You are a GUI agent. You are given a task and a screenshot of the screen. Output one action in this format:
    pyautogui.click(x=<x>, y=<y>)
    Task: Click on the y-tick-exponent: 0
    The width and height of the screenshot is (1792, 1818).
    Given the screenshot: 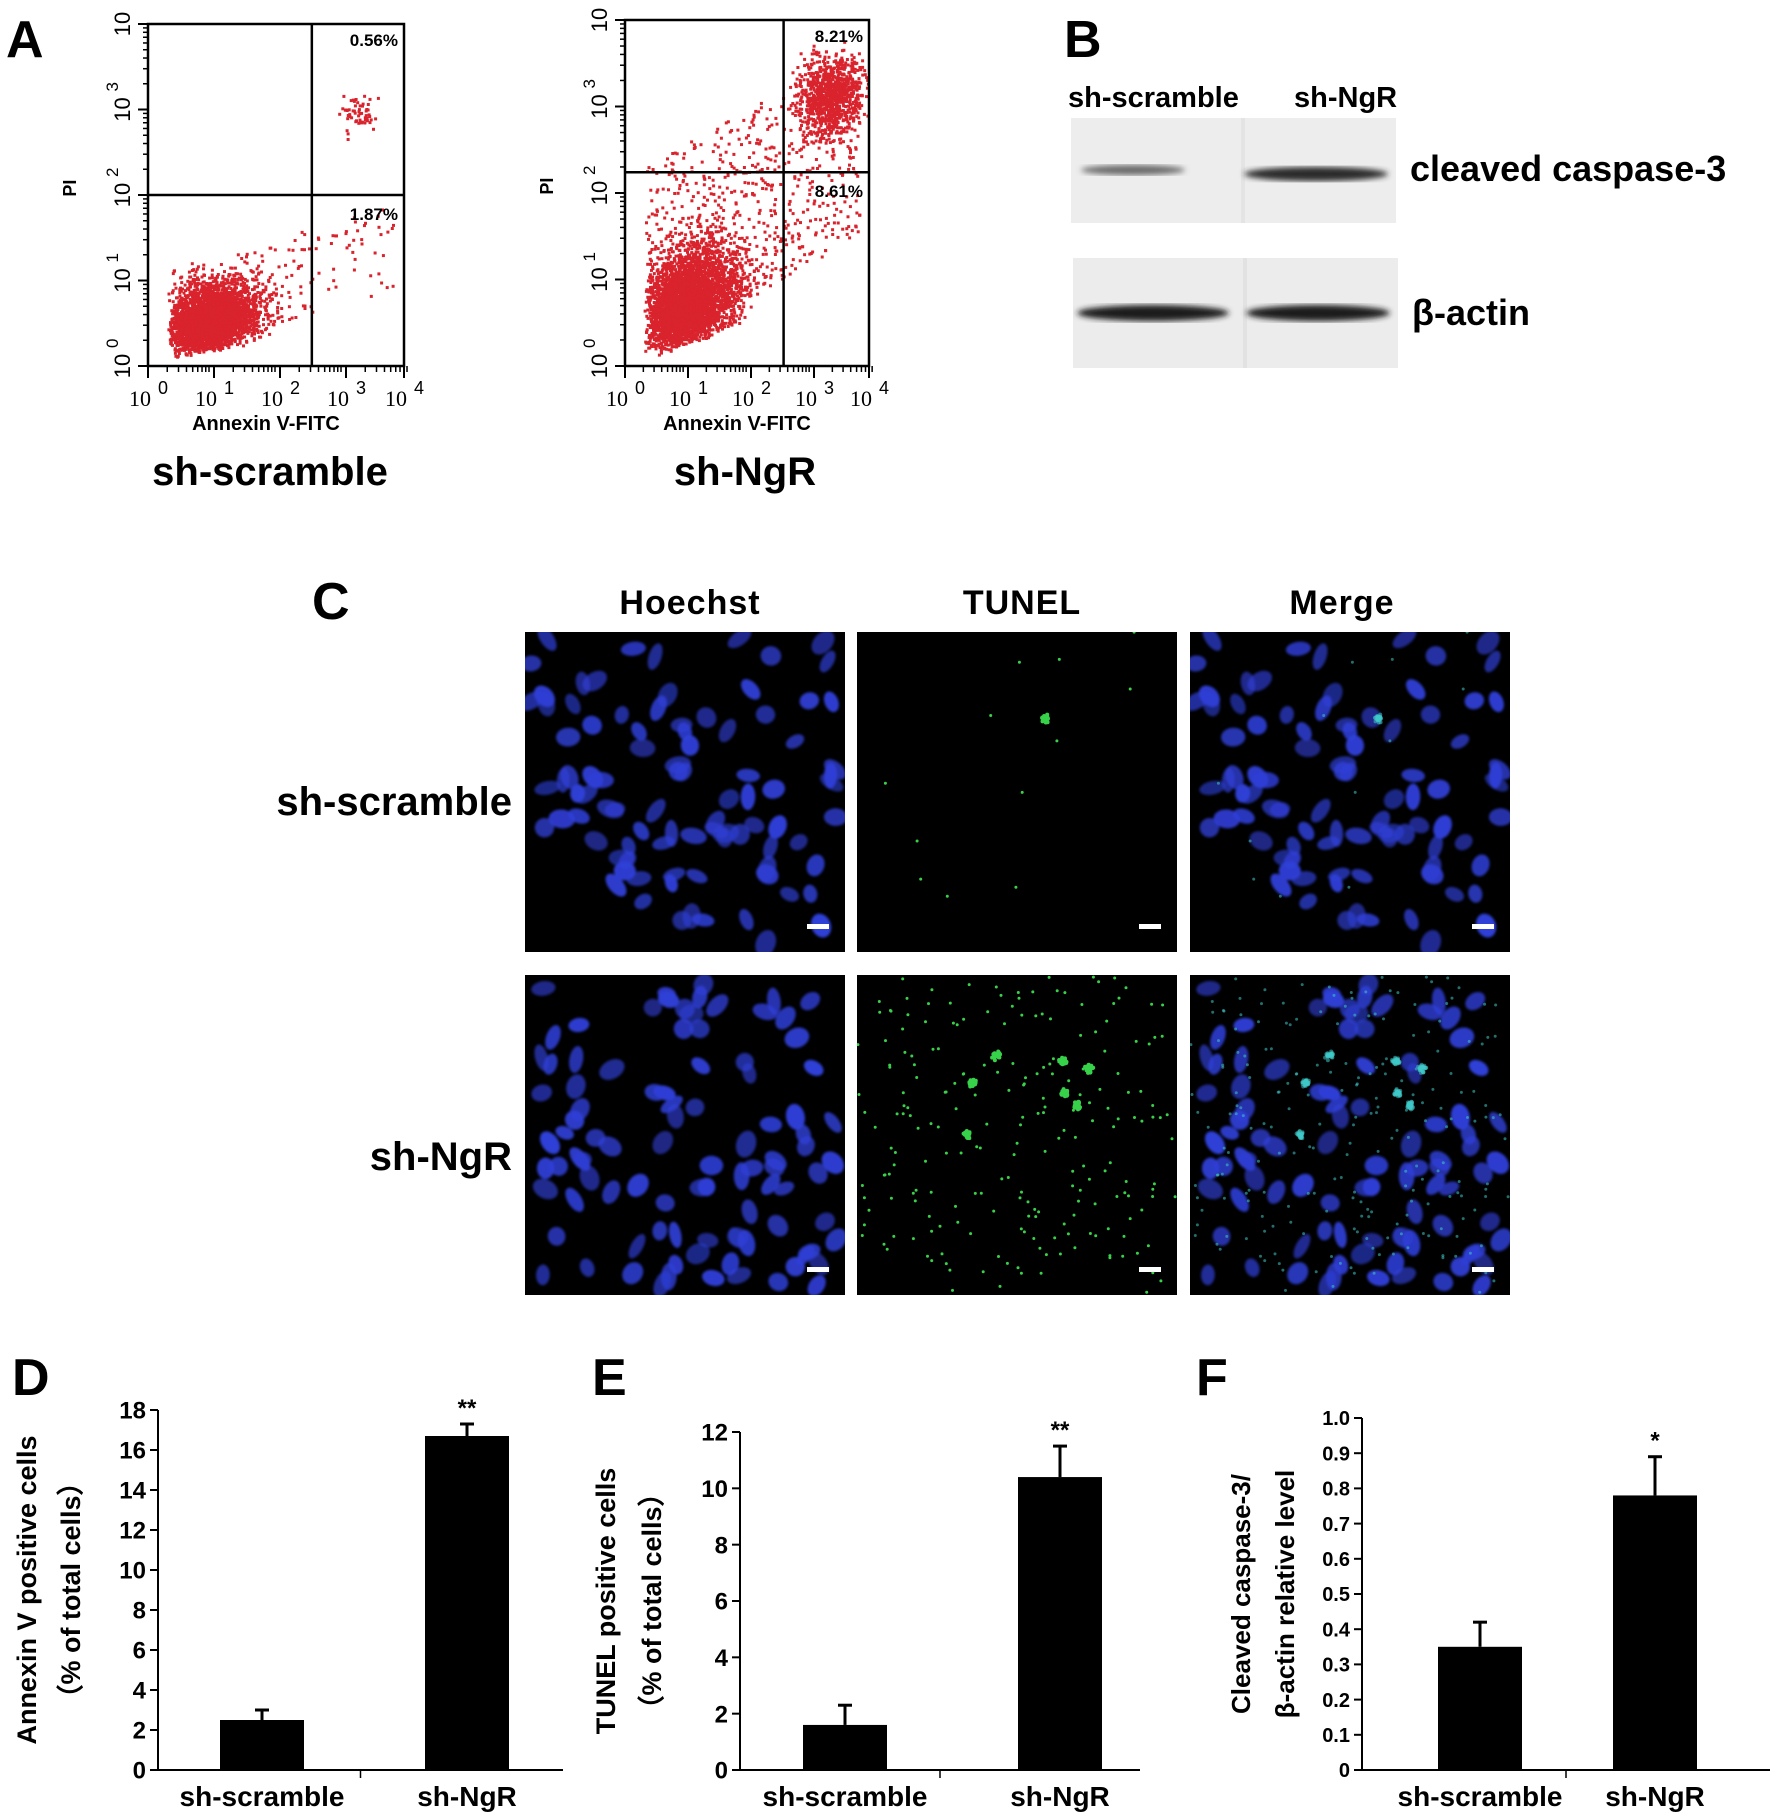 What is the action you would take?
    pyautogui.click(x=112, y=343)
    